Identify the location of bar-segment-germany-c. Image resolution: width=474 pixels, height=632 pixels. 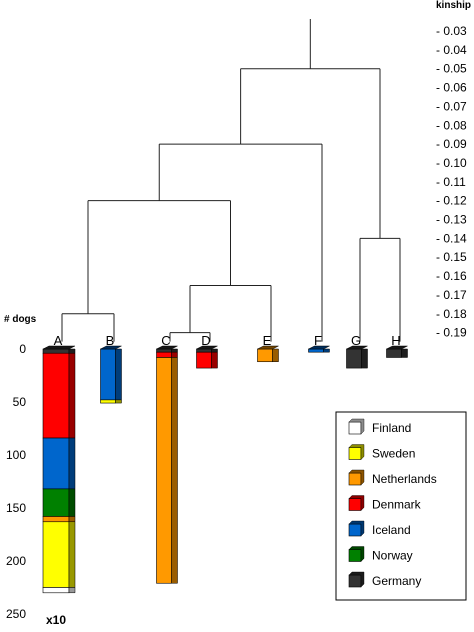
(164, 350).